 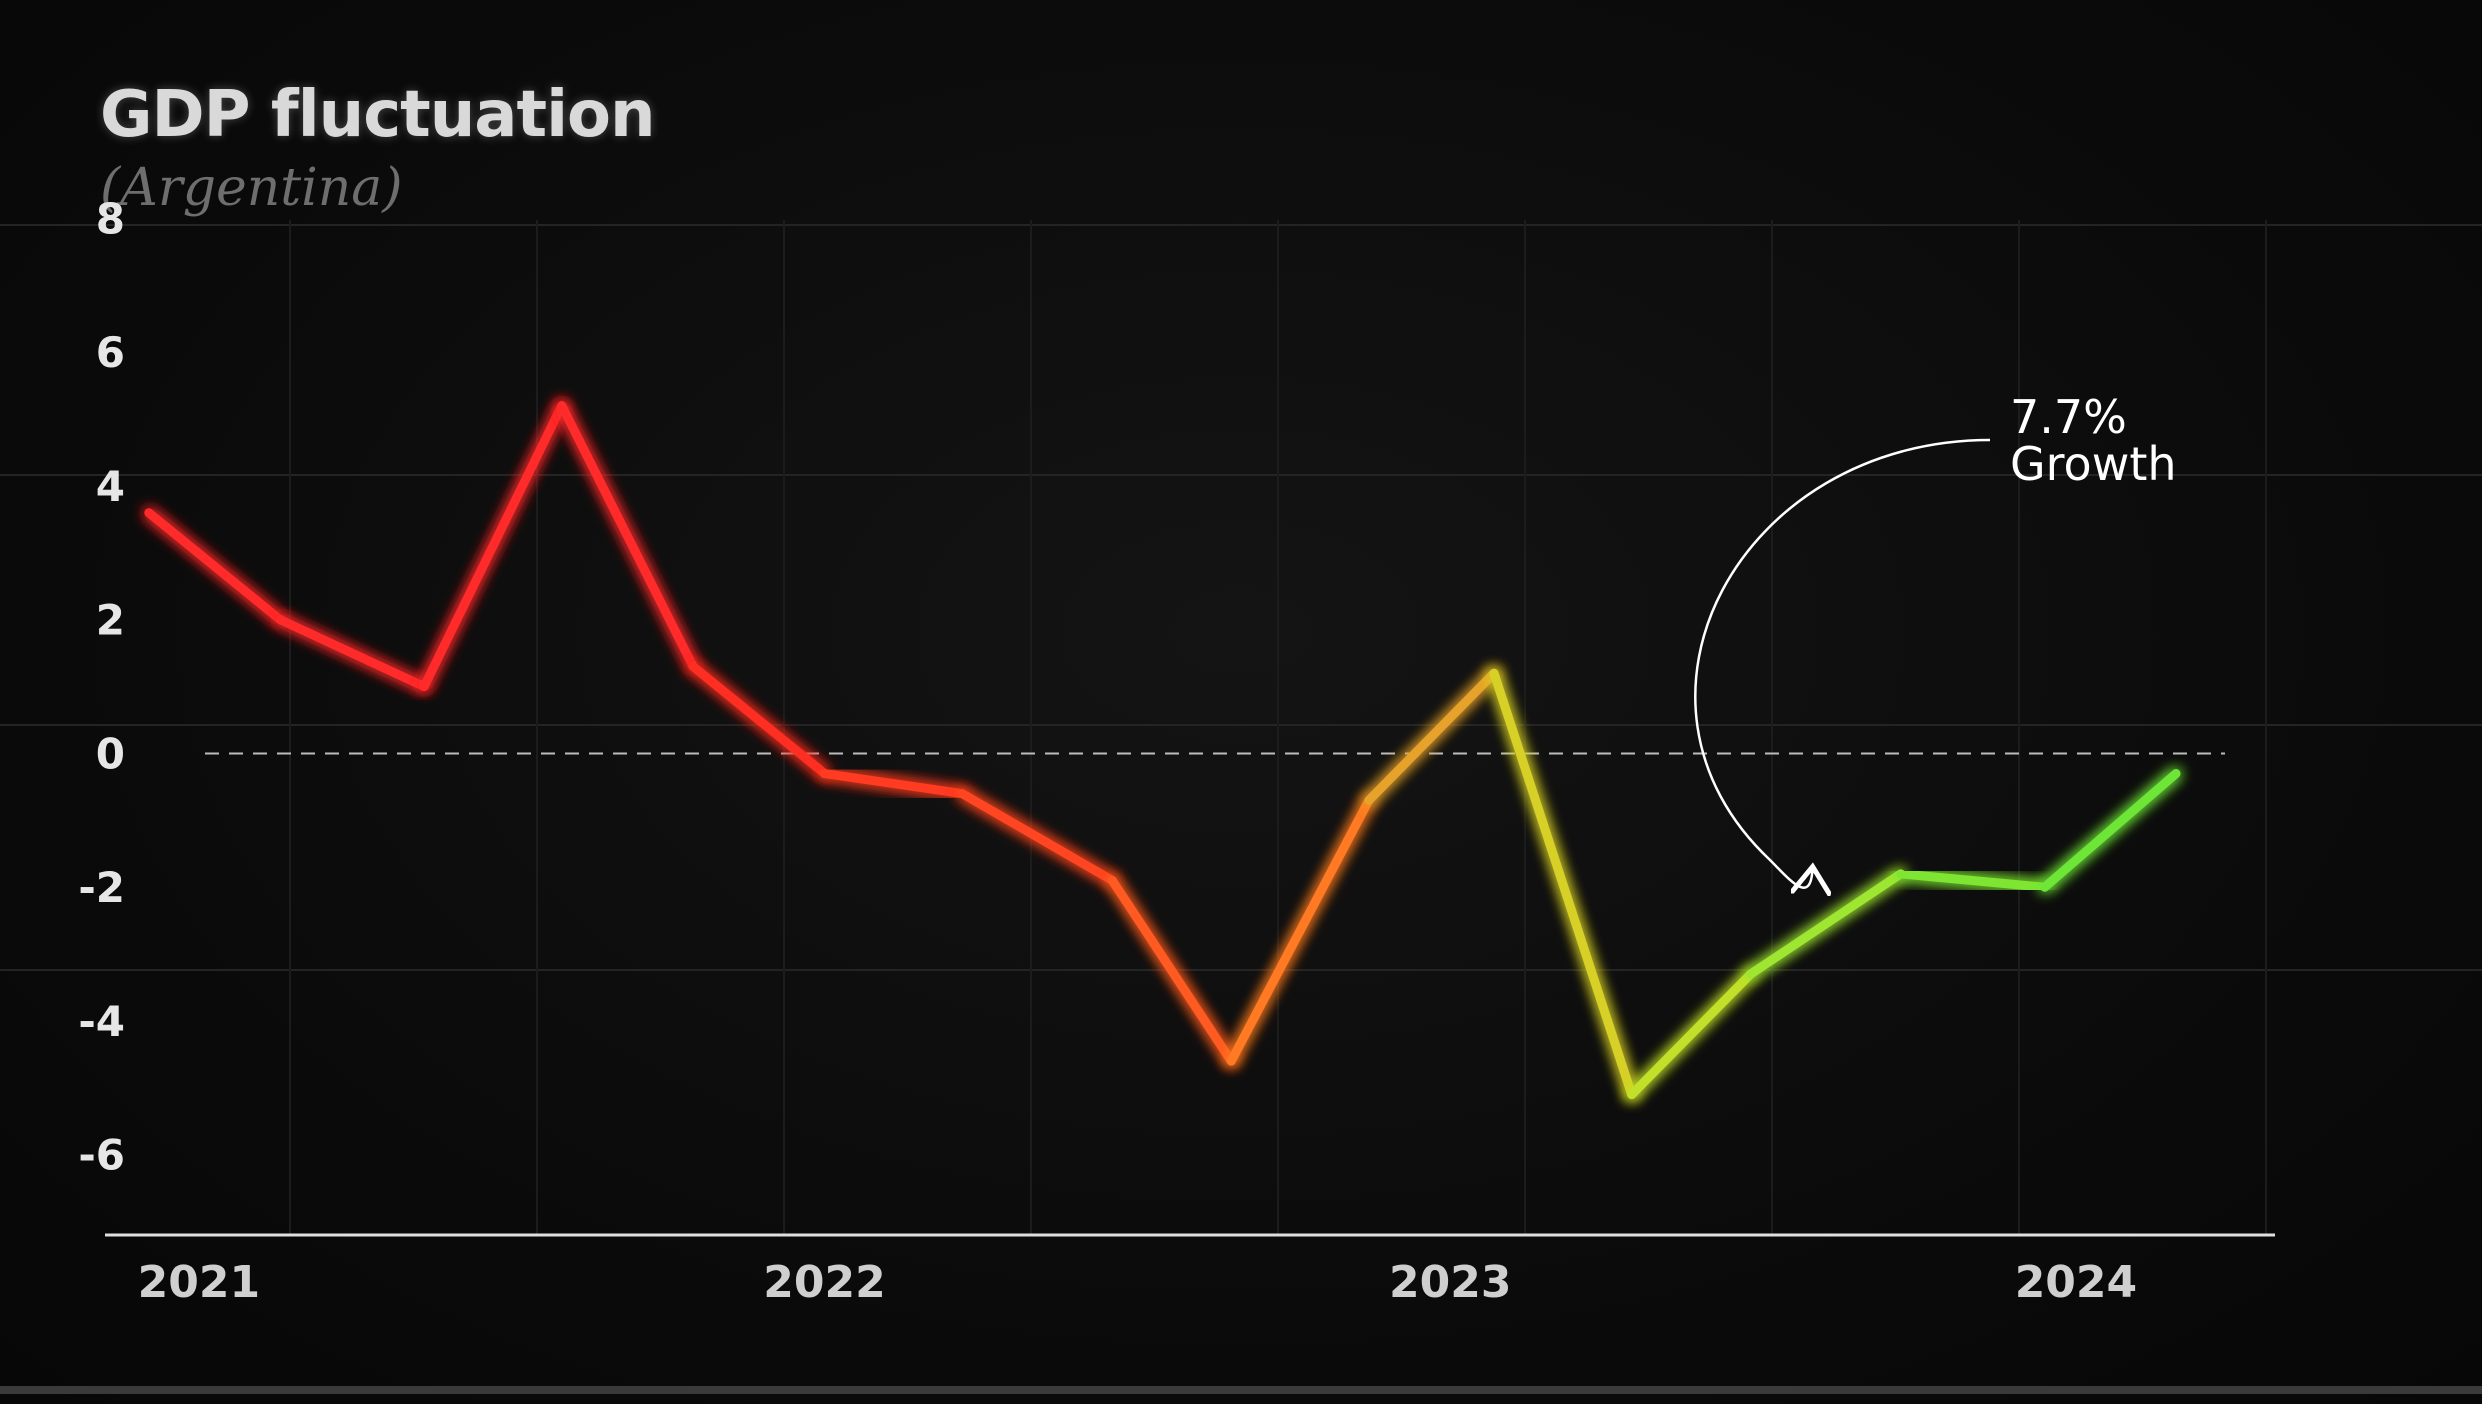 What do you see at coordinates (2076, 1282) in the screenshot?
I see `x-tick-label: 2024` at bounding box center [2076, 1282].